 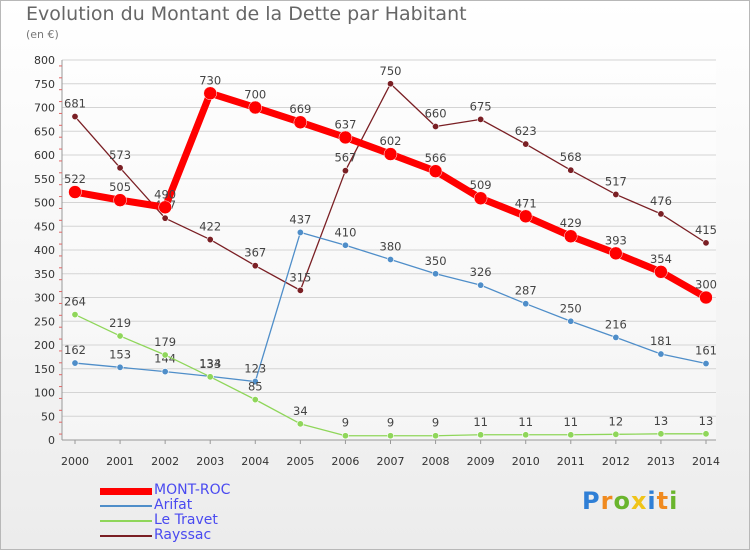 I want to click on x-tick-label: 2003, so click(x=210, y=461).